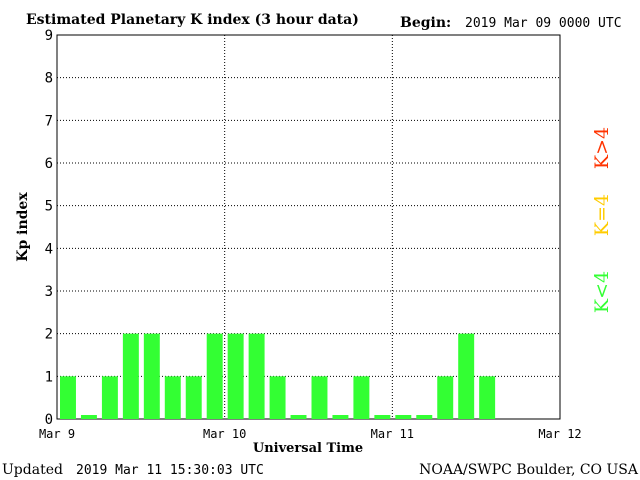 The image size is (640, 480). What do you see at coordinates (49, 335) in the screenshot?
I see `y-tick-label: 2` at bounding box center [49, 335].